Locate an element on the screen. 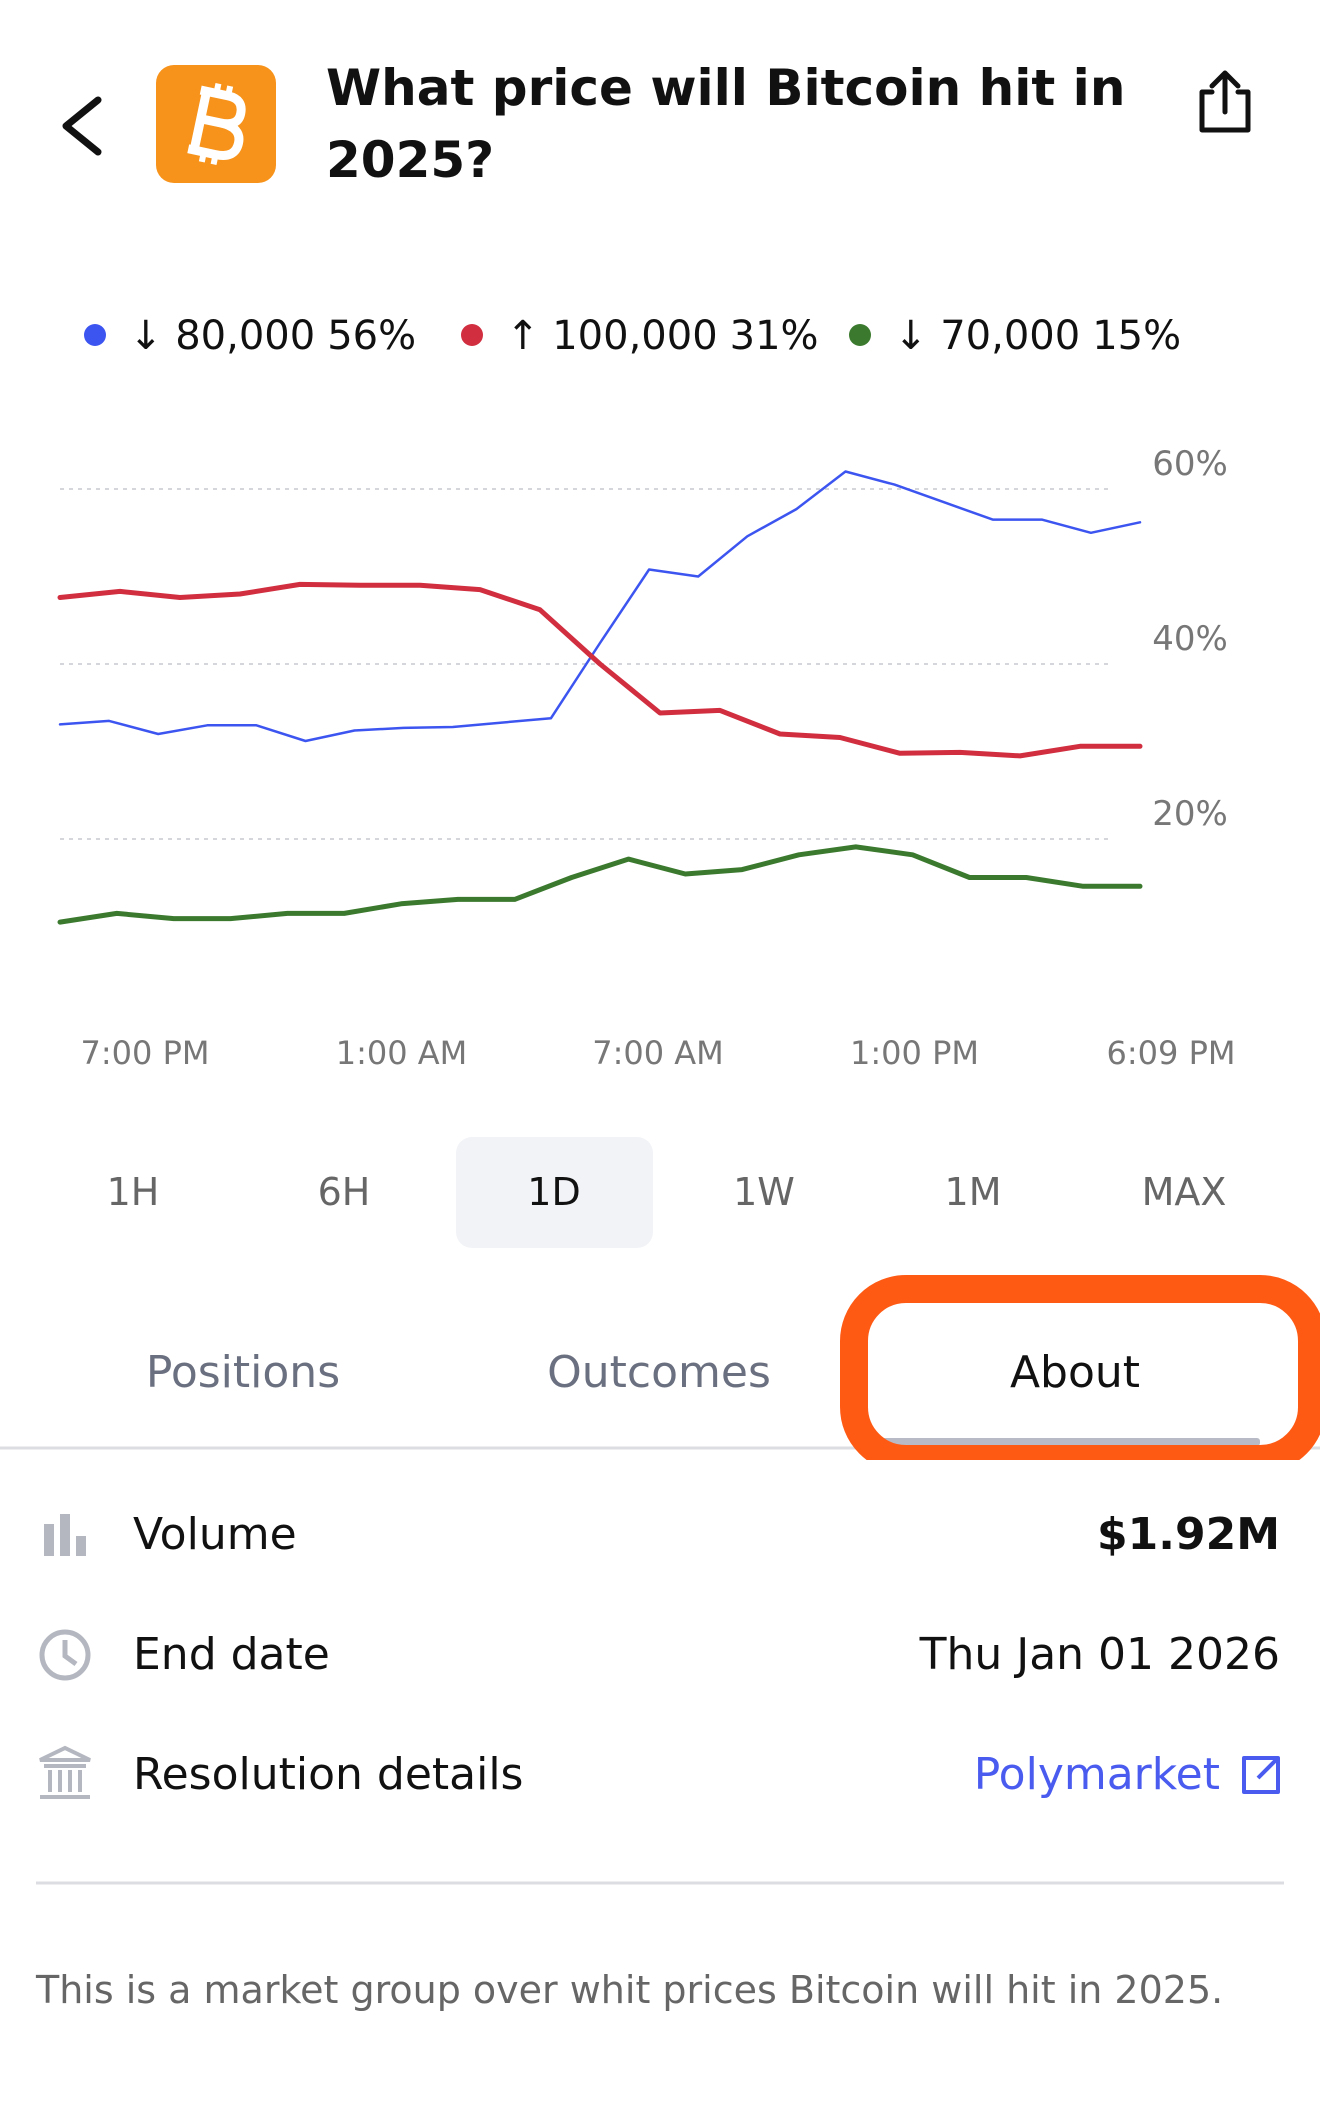 The height and width of the screenshot is (2102, 1320). detail-label: End date is located at coordinates (231, 1654).